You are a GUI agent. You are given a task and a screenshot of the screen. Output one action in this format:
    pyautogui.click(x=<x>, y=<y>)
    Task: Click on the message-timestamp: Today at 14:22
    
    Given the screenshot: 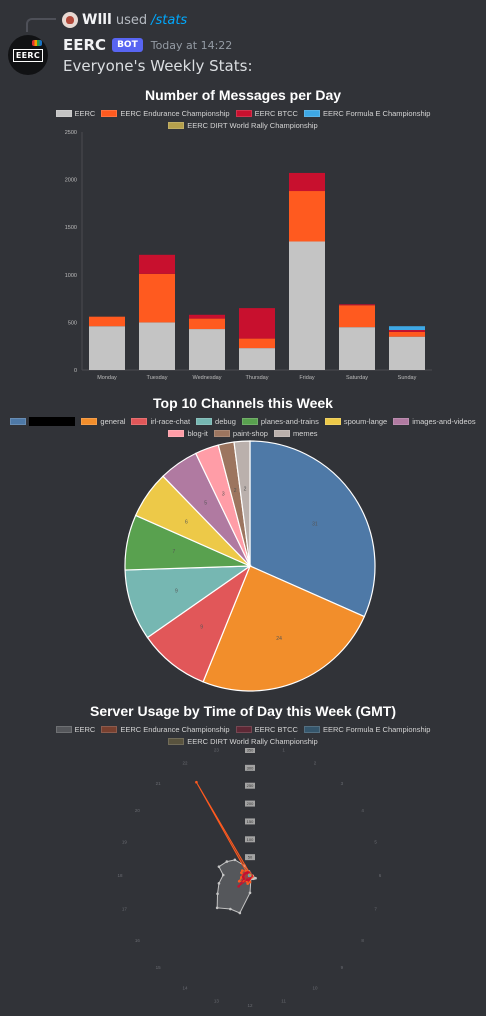 What is the action you would take?
    pyautogui.click(x=192, y=45)
    